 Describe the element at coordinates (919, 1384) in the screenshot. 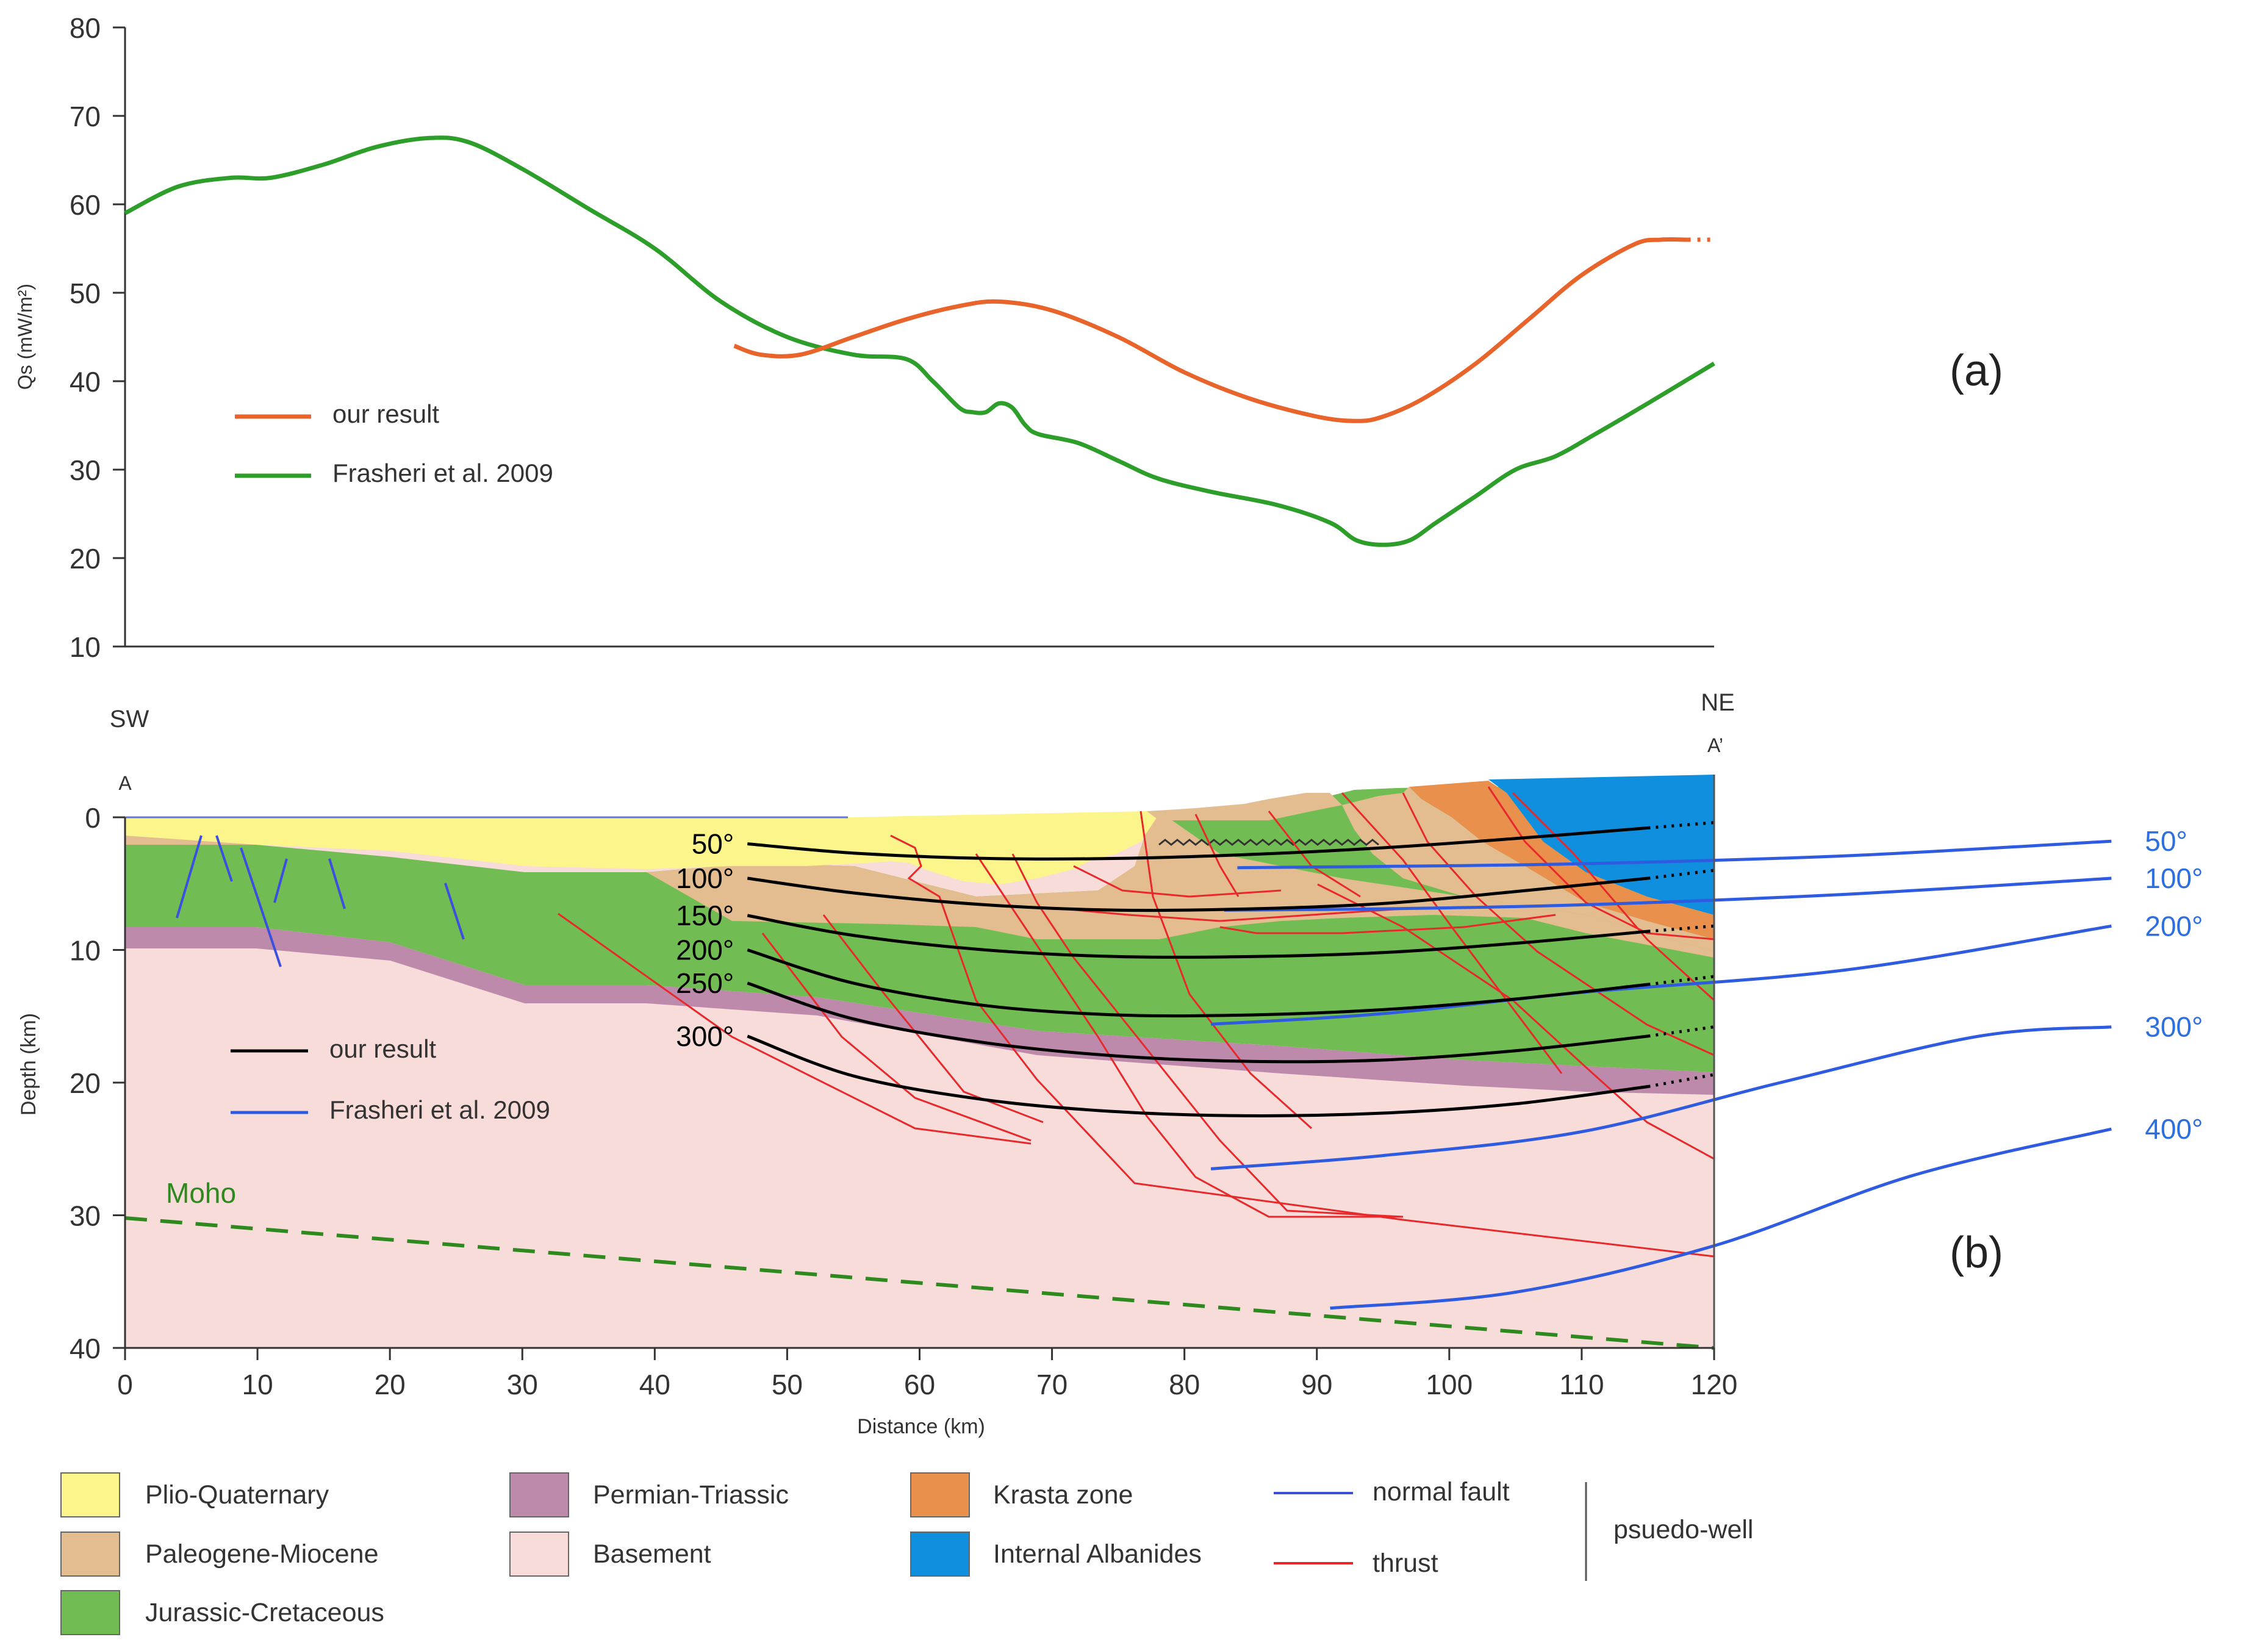

I see `x-tick-label: 60` at that location.